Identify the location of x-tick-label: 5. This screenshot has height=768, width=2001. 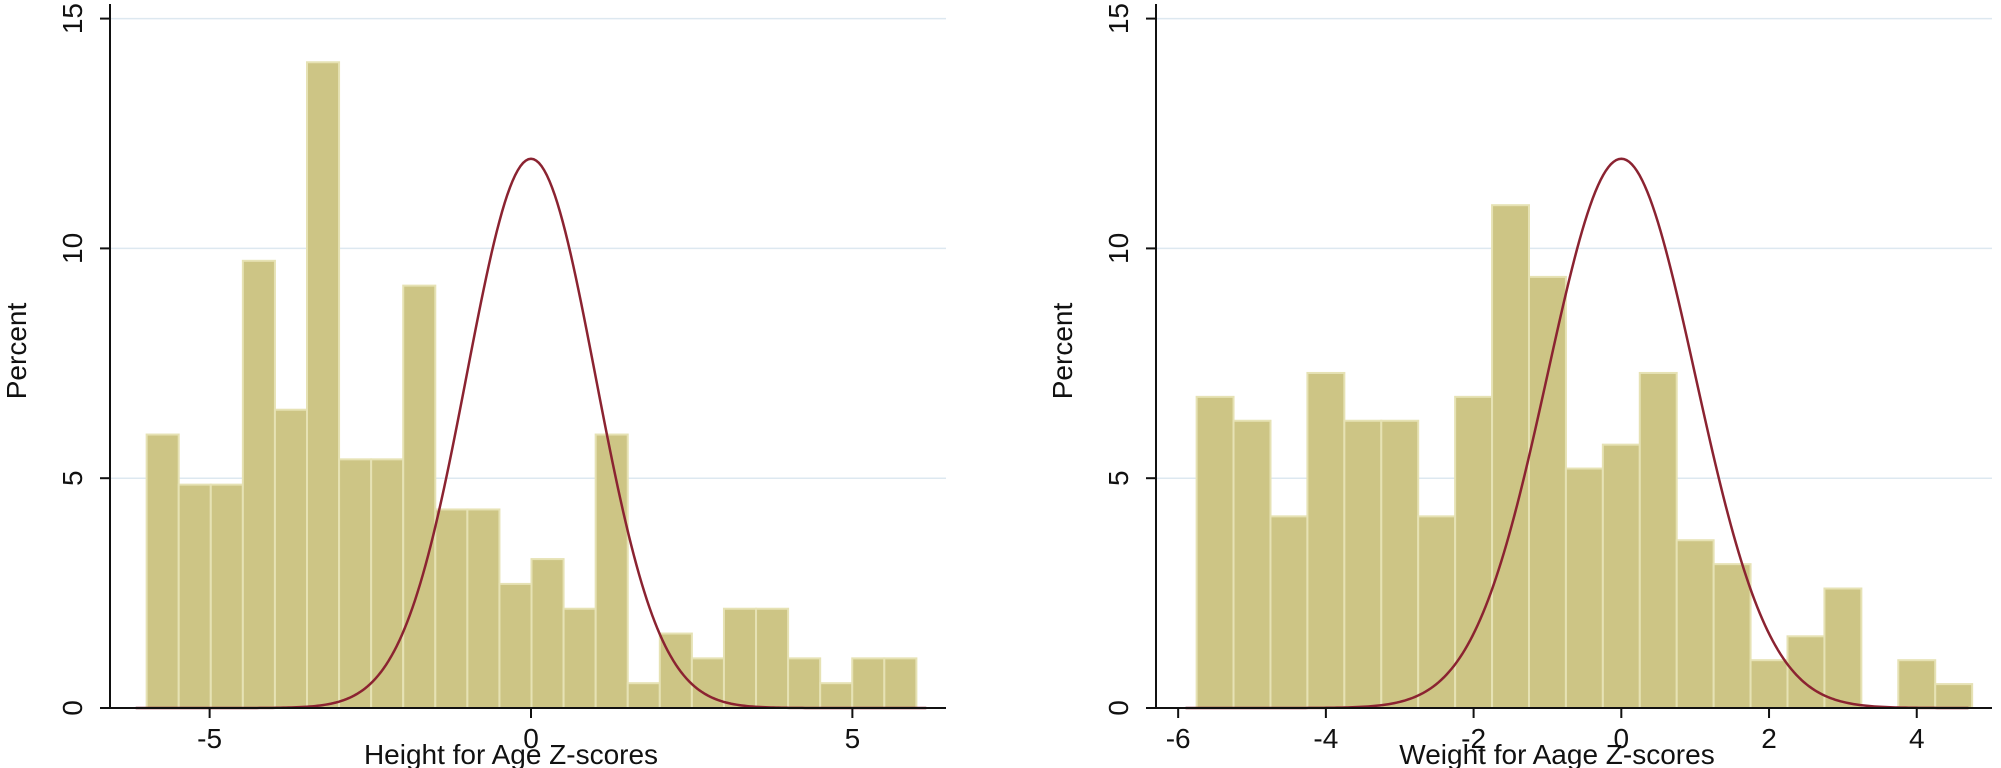
(853, 738).